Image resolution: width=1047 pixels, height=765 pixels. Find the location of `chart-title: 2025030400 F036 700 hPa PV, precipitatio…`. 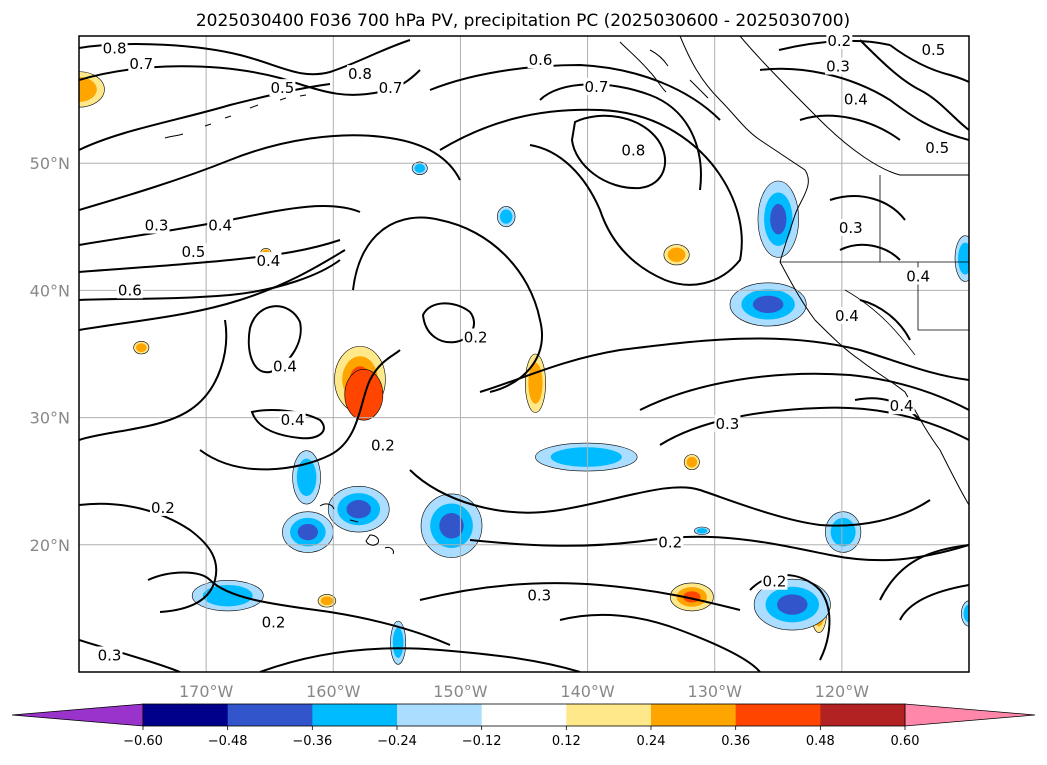

chart-title: 2025030400 F036 700 hPa PV, precipitatio… is located at coordinates (523, 21).